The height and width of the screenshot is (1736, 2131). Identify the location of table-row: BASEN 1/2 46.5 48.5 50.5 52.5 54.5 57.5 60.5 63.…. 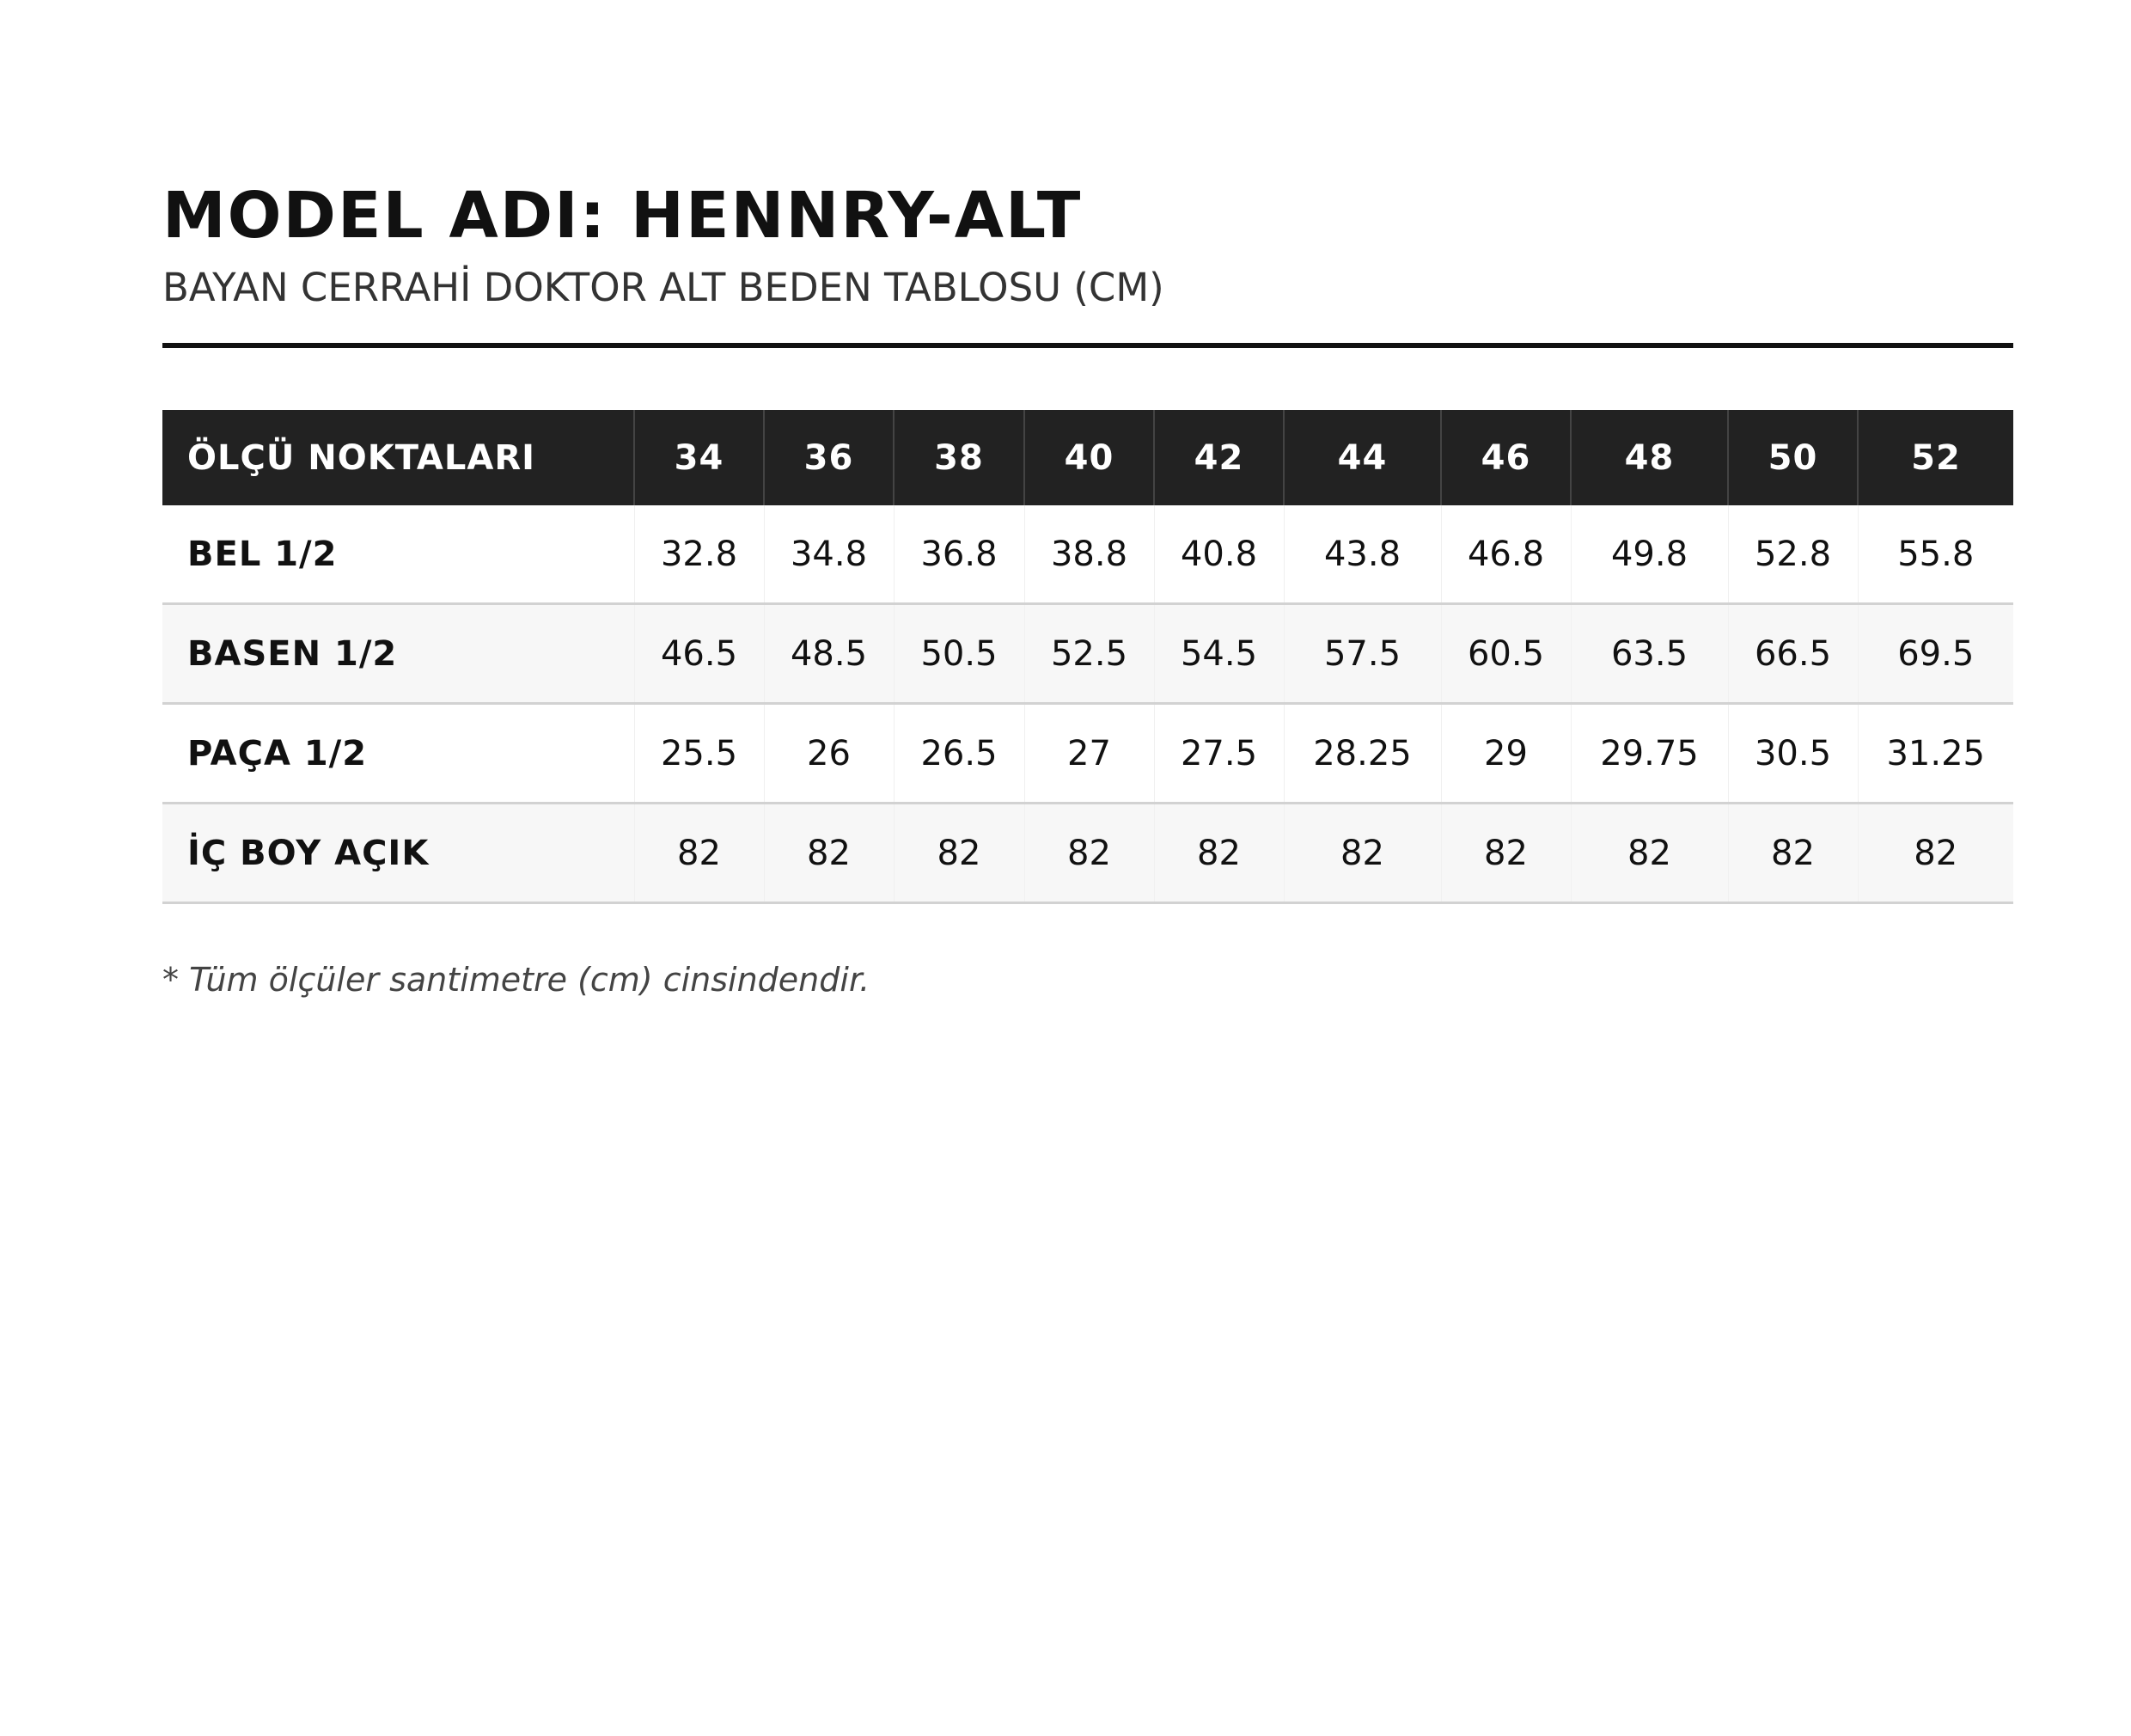
(1087, 654).